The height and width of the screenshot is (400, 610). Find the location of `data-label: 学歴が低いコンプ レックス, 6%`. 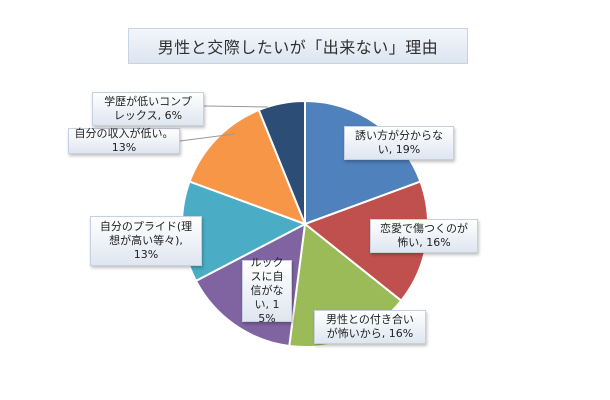

data-label: 学歴が低いコンプ レックス, 6% is located at coordinates (148, 109).